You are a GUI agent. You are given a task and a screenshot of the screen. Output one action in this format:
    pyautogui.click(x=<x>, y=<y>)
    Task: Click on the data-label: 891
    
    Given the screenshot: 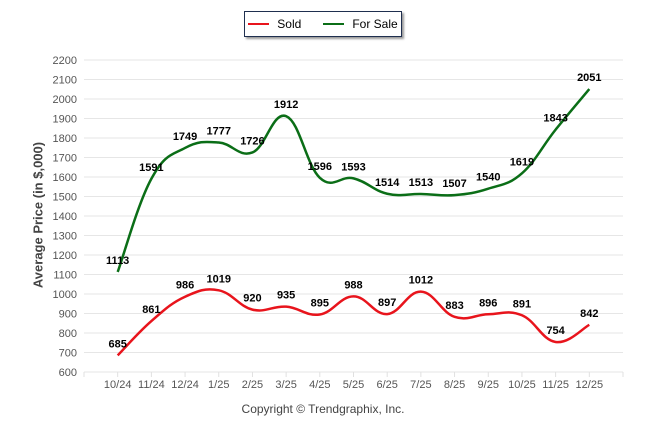 What is the action you would take?
    pyautogui.click(x=522, y=304)
    